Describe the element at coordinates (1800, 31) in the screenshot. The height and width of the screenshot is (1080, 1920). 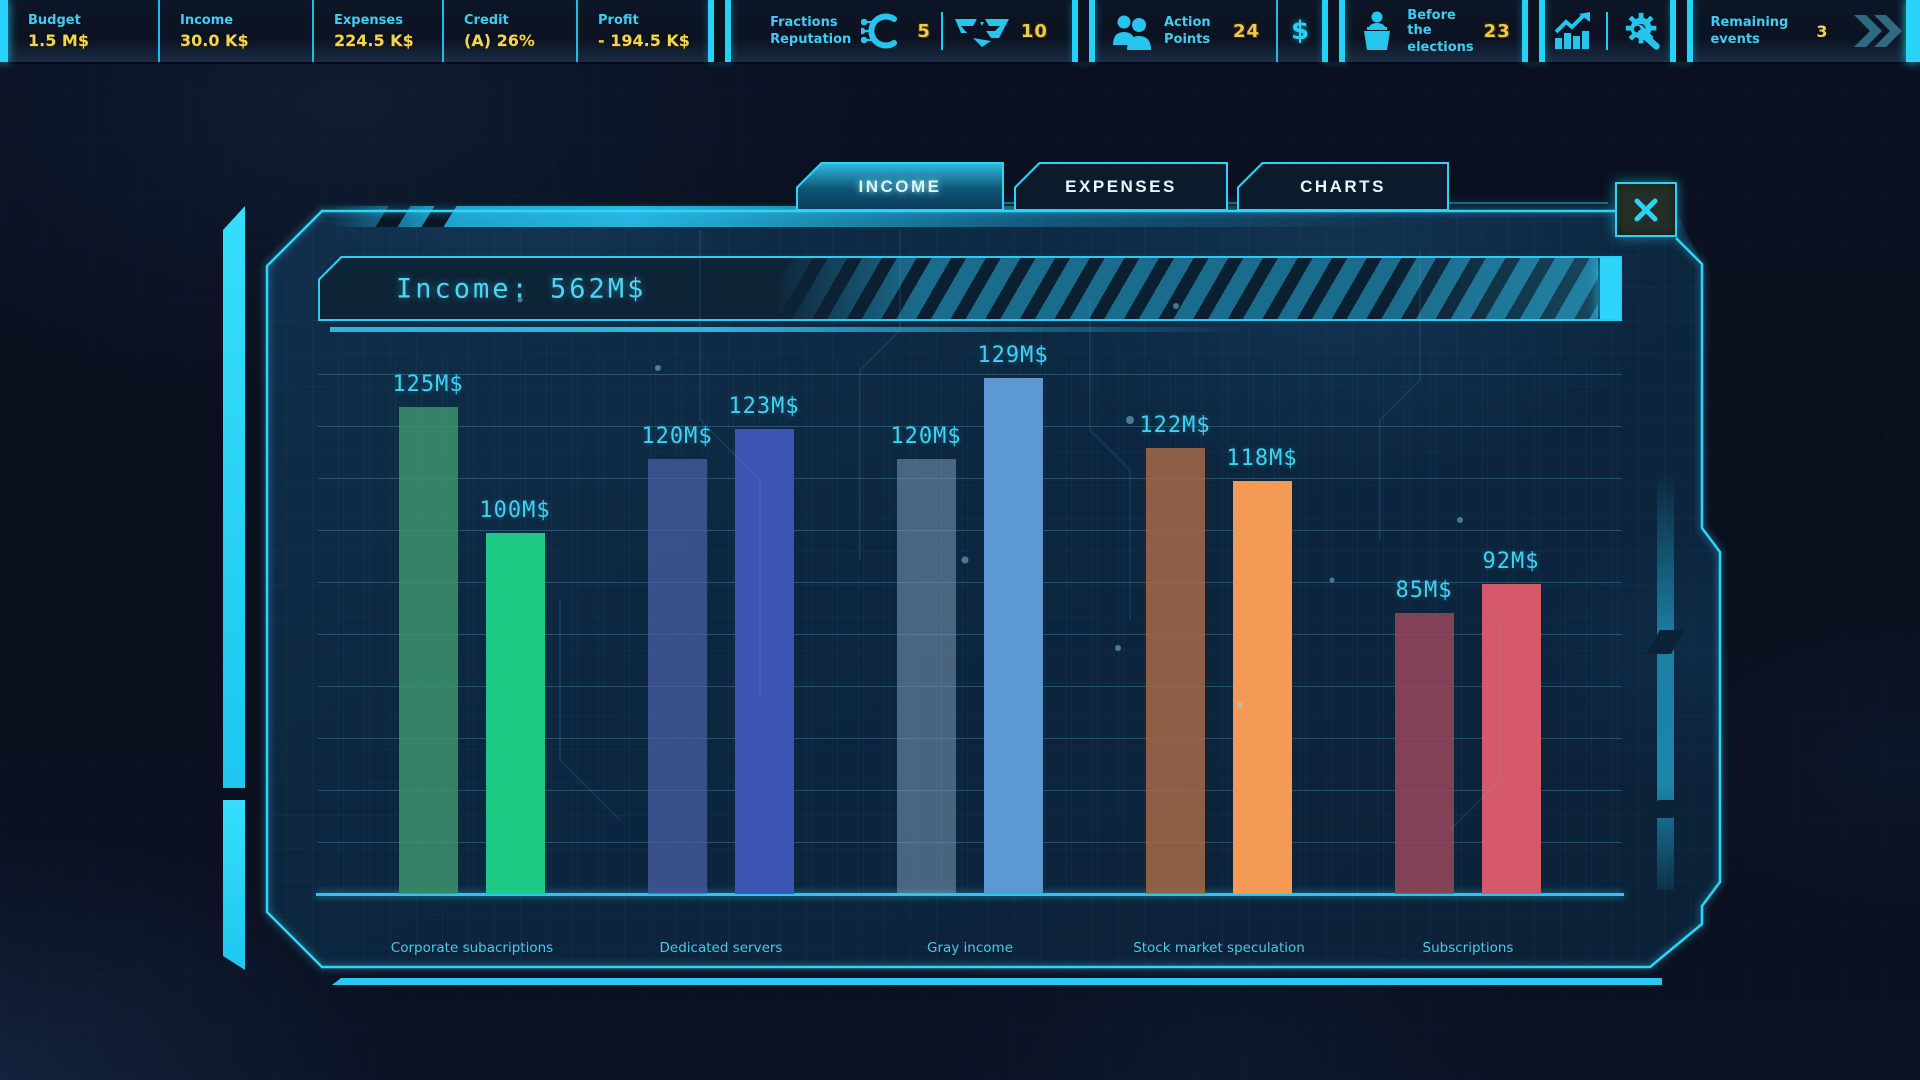
I see `remaining-events-panel: Remaining events 3` at that location.